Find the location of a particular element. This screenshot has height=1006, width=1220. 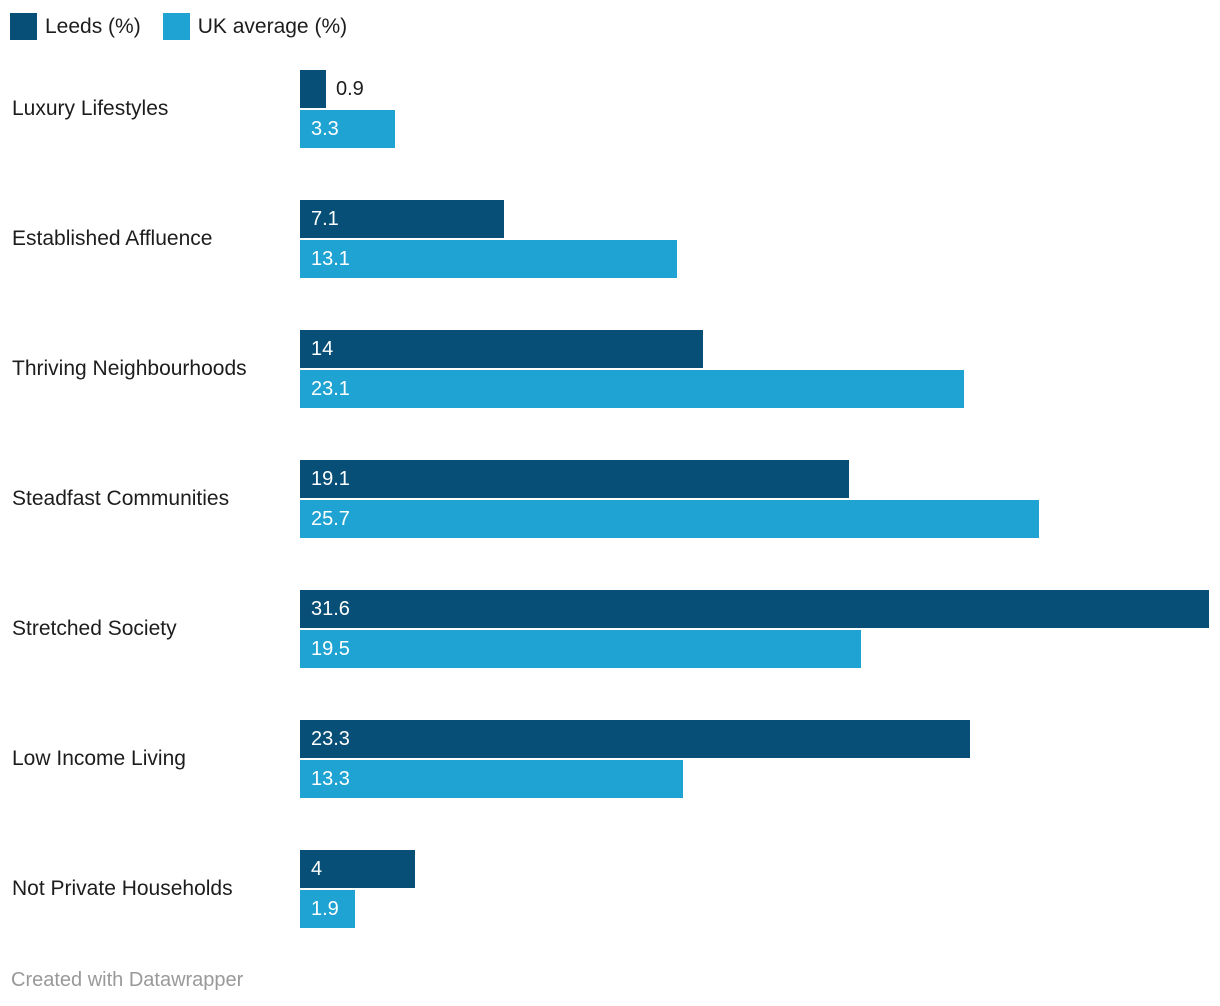

bar-group: Established Affluence 7.1 13.1 is located at coordinates (610, 239).